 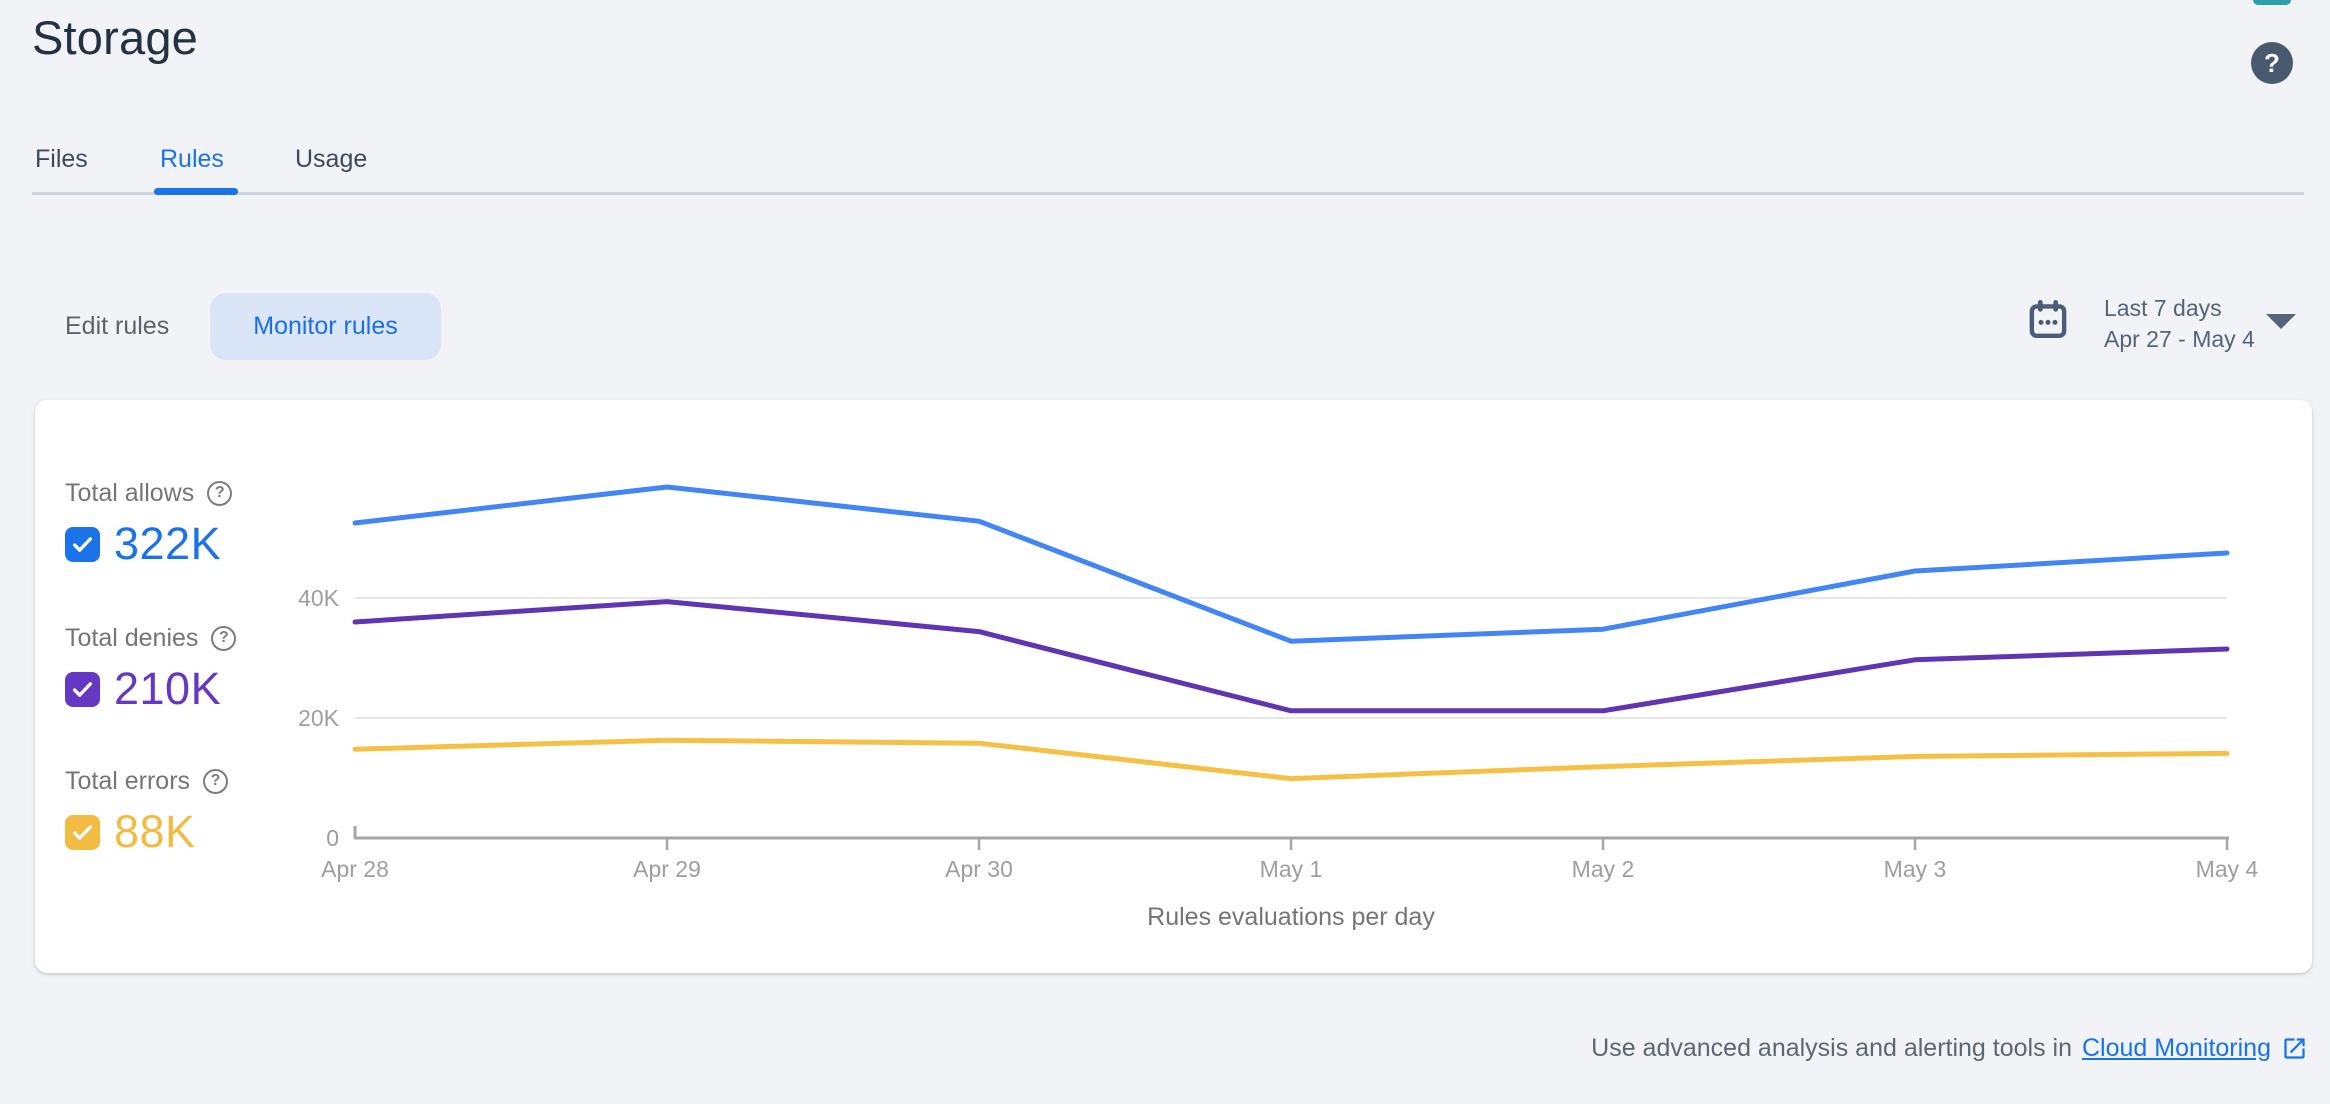 I want to click on total-errors-value: 88K, so click(x=155, y=831).